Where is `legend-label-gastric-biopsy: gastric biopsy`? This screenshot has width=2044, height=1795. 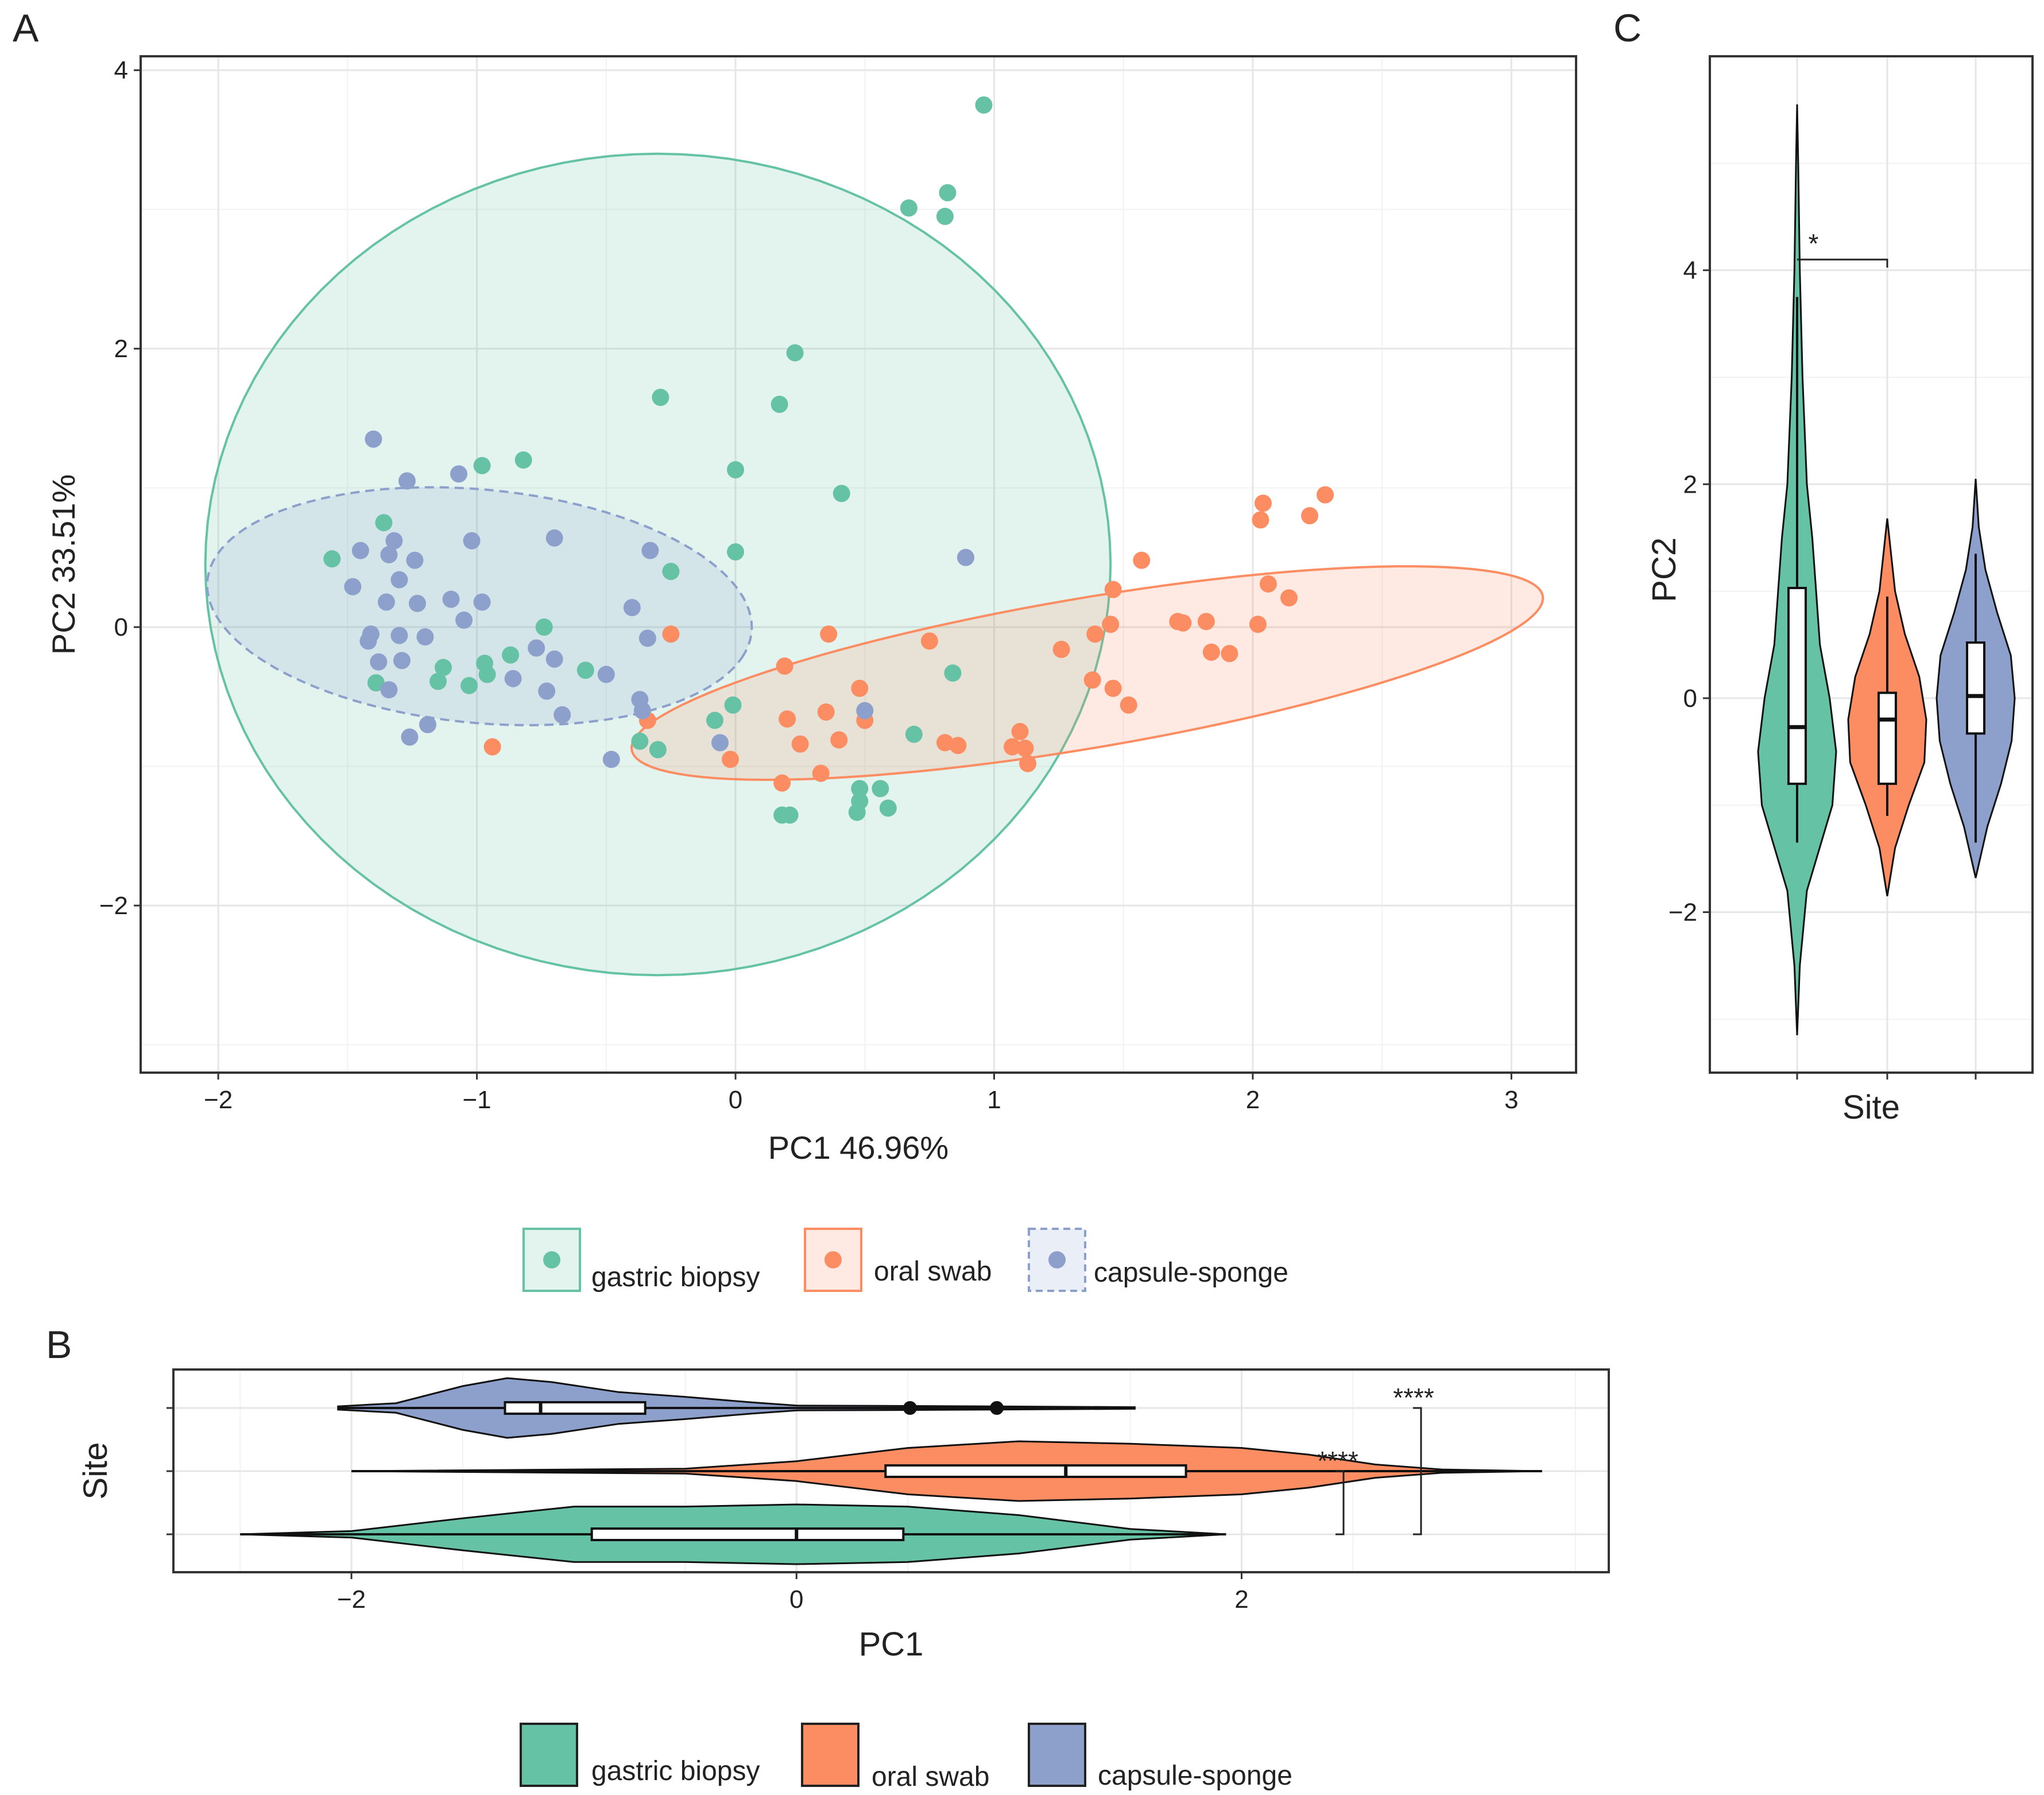 legend-label-gastric-biopsy: gastric biopsy is located at coordinates (675, 1771).